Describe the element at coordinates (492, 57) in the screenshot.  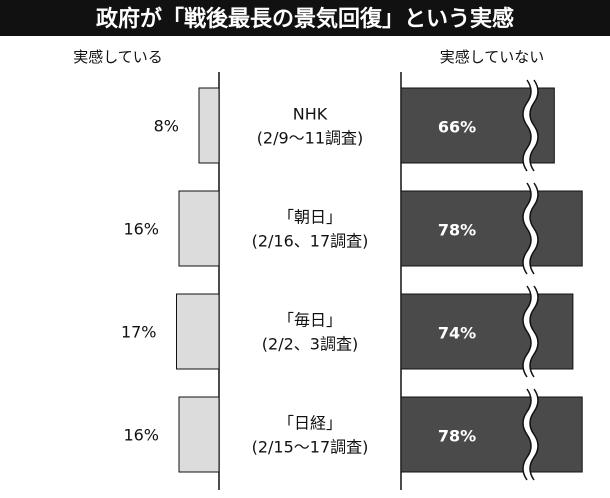
I see `right-header: 実感していない` at that location.